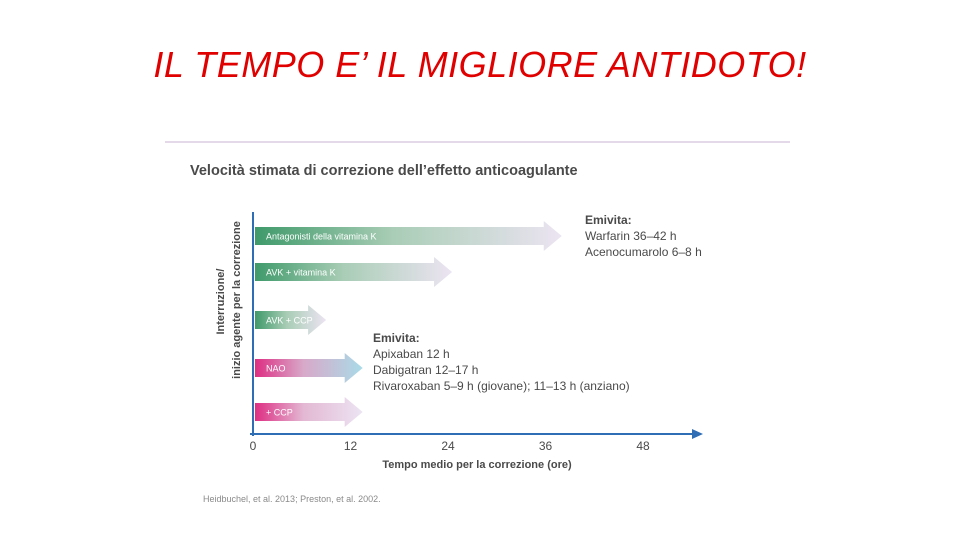 The height and width of the screenshot is (540, 960). I want to click on annotation-line: Dabigatran 12–17 h, so click(425, 370).